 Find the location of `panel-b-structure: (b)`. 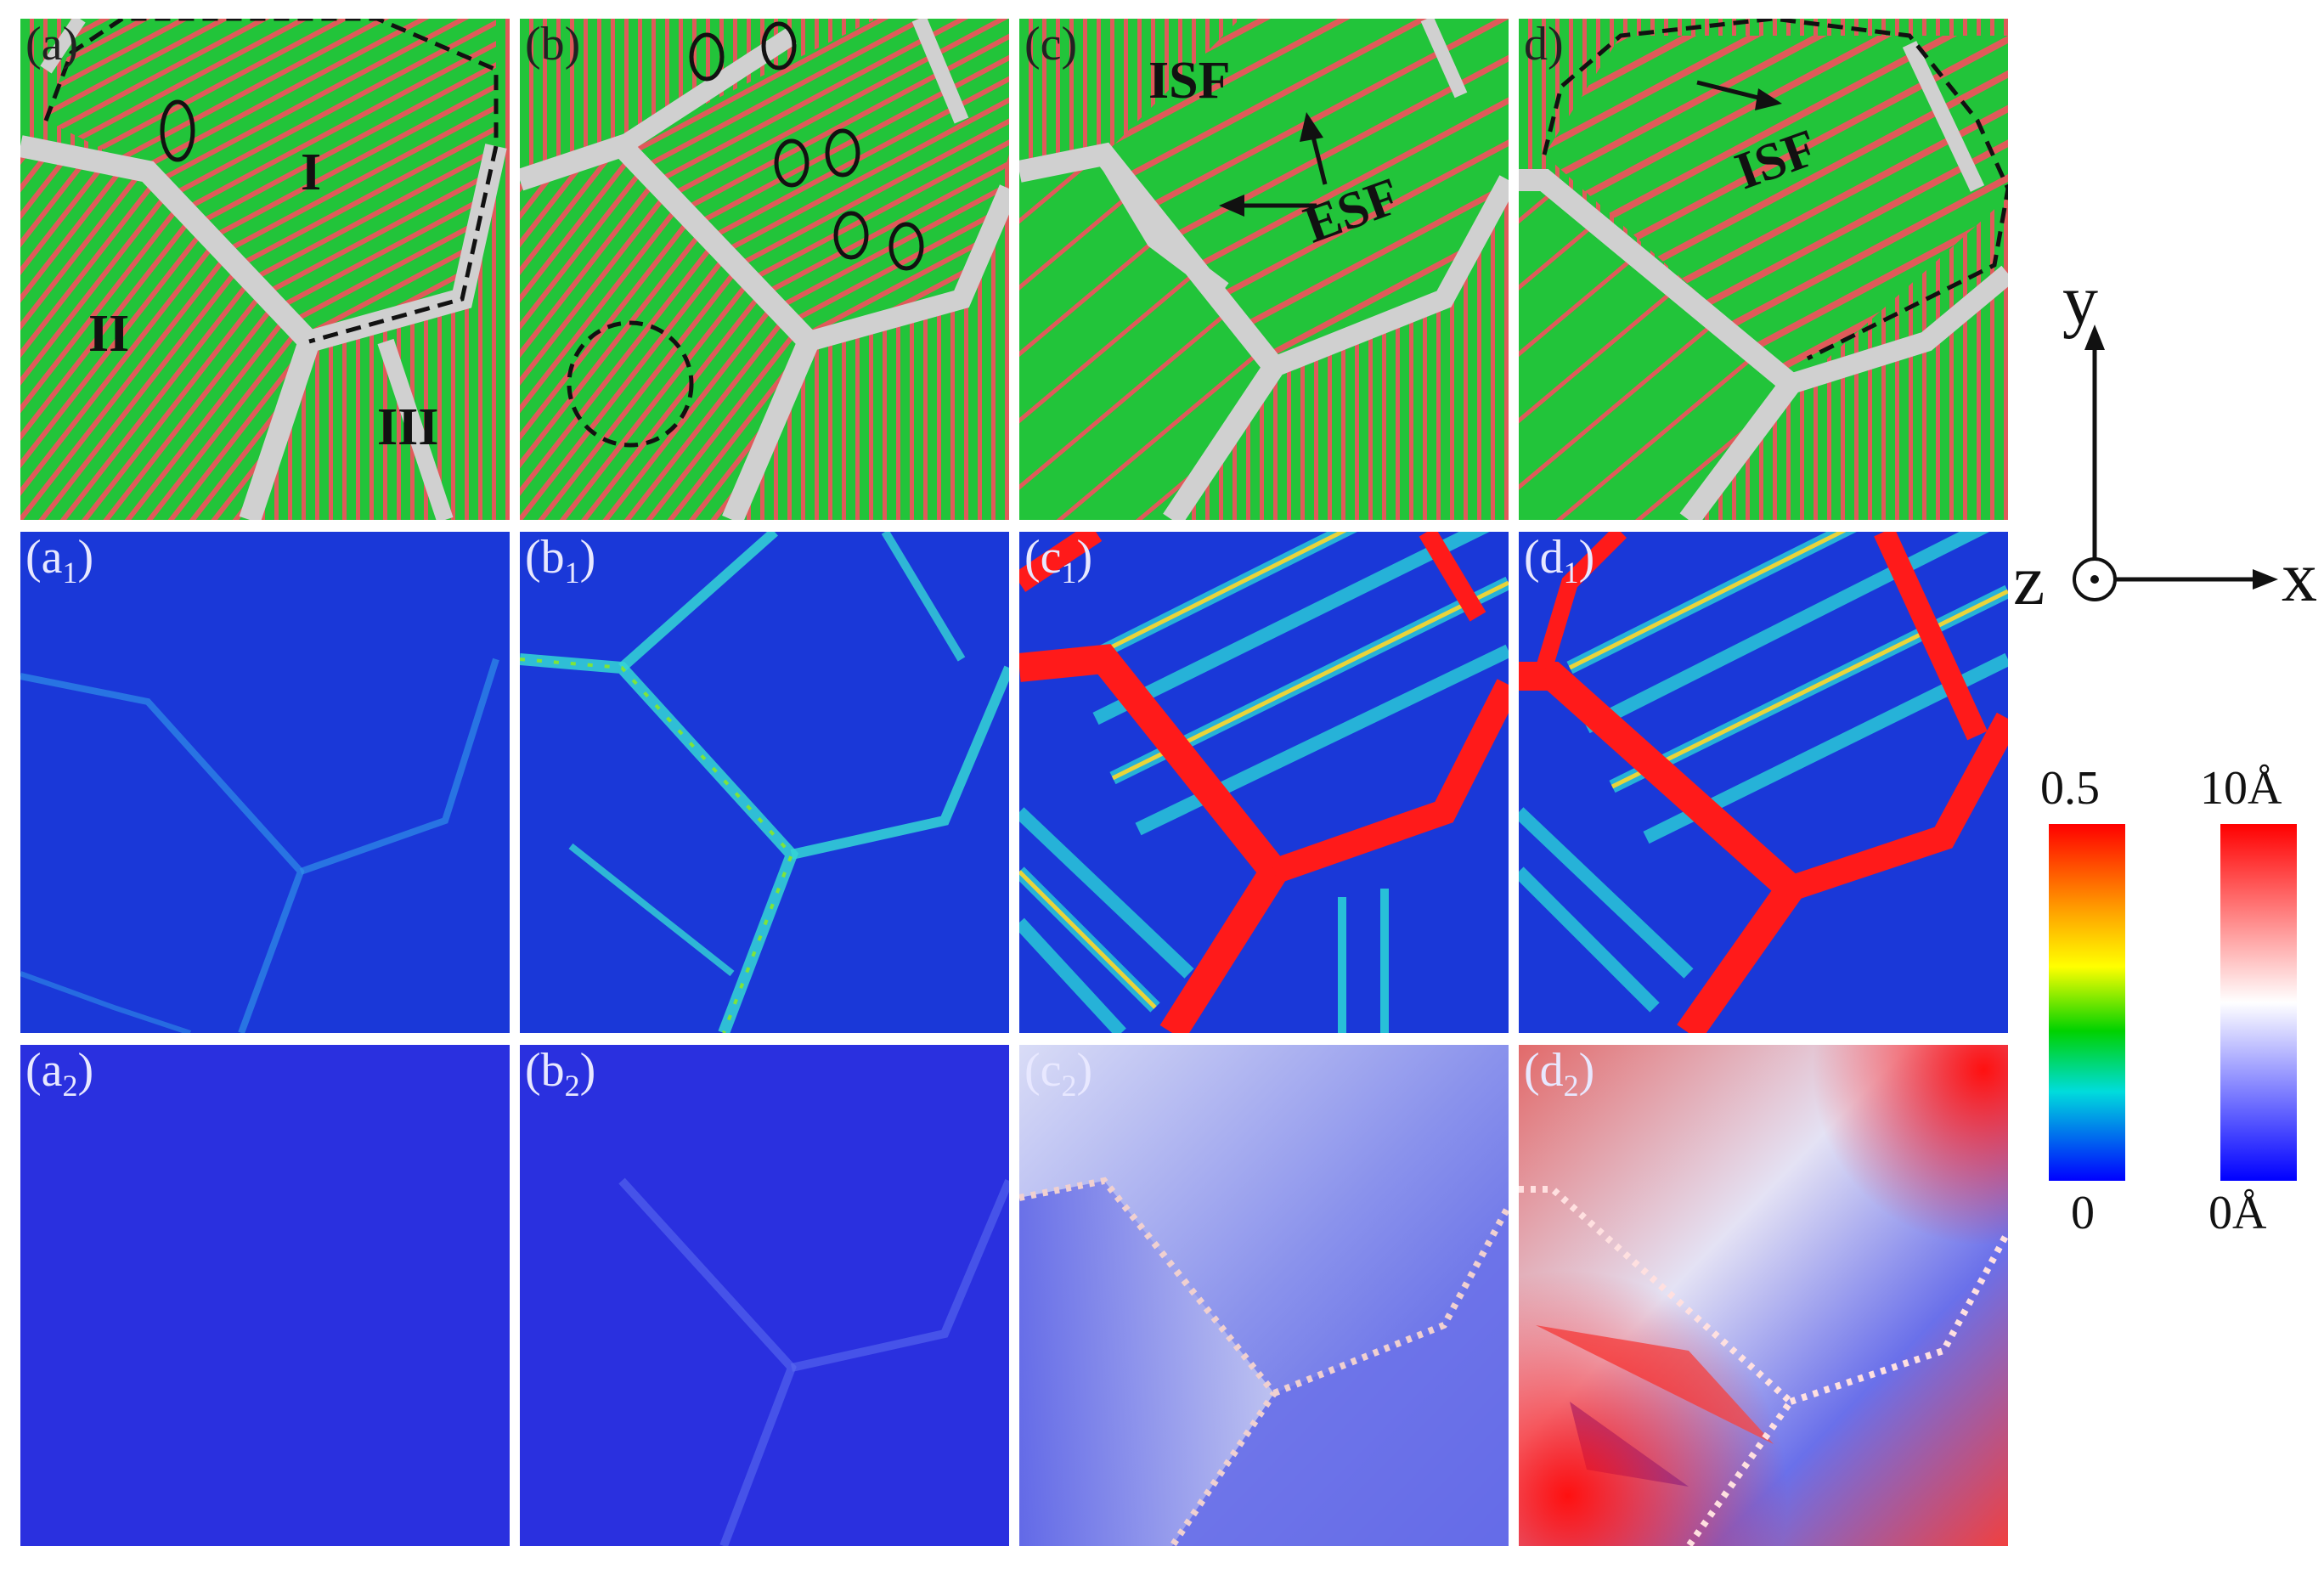

panel-b-structure: (b) is located at coordinates (765, 269).